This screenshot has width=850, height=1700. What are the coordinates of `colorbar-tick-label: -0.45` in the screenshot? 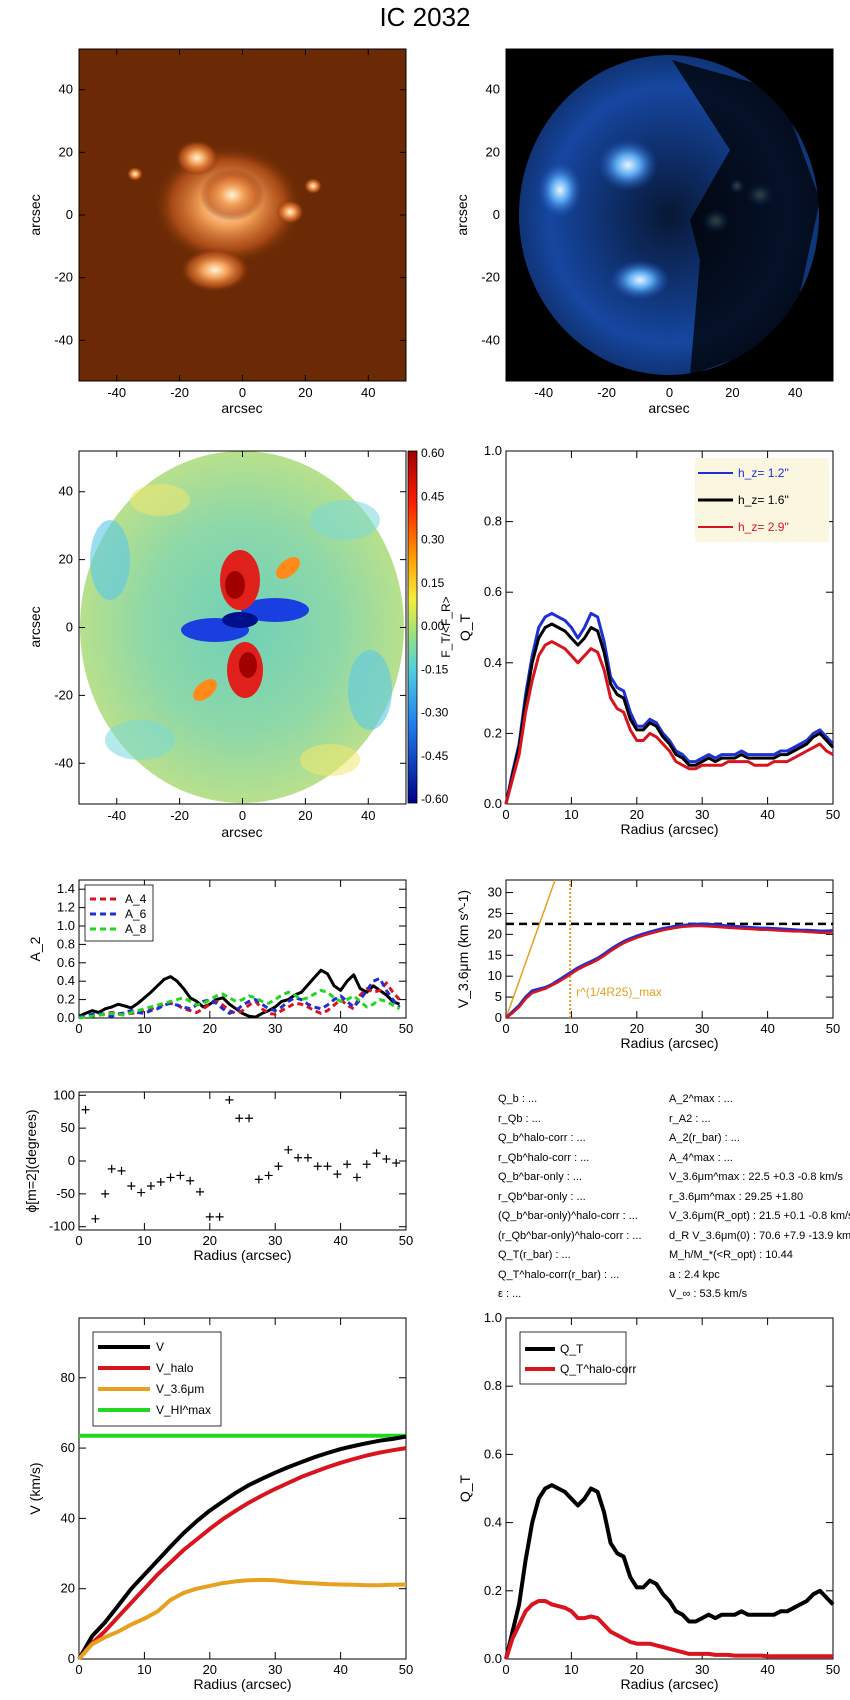 It's located at (435, 756).